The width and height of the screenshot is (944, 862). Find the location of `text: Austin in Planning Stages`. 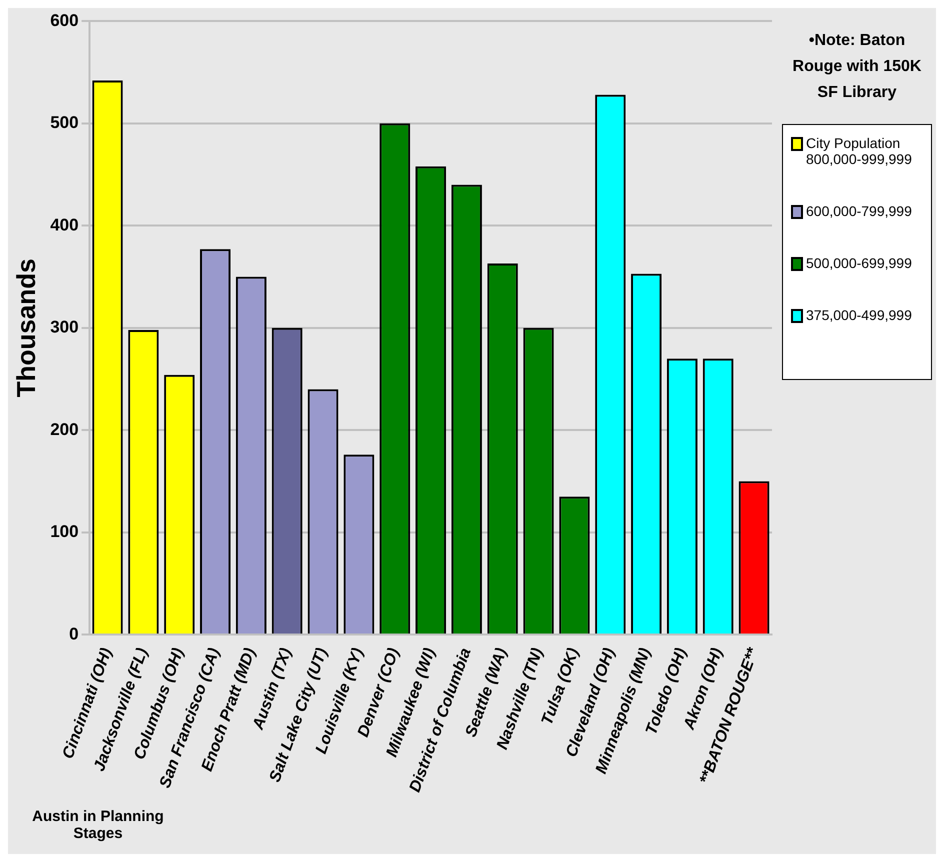

text: Austin in Planning Stages is located at coordinates (98, 825).